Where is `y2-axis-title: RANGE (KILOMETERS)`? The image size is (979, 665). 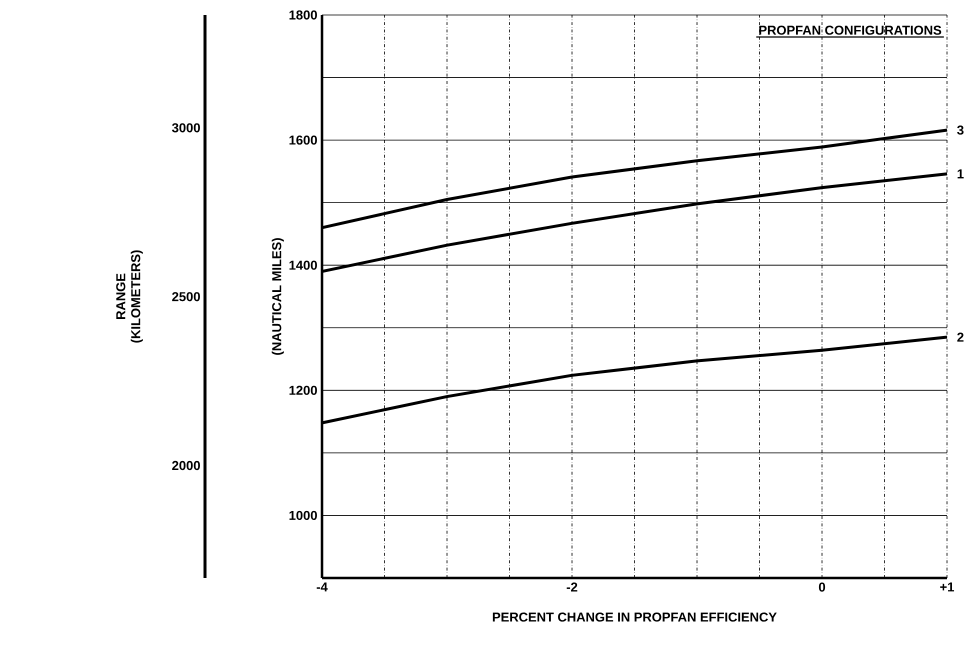
y2-axis-title: RANGE (KILOMETERS) is located at coordinates (129, 296).